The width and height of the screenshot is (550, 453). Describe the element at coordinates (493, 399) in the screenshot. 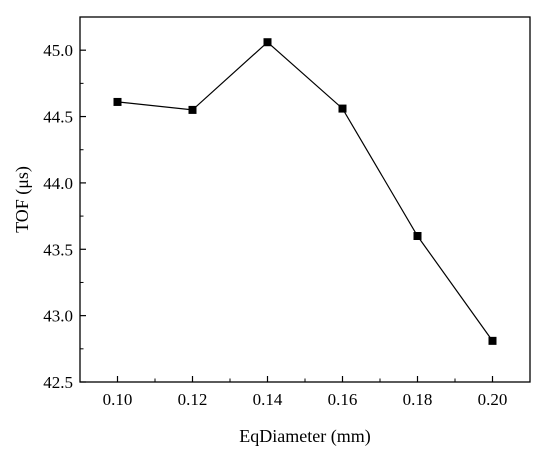

I see `x-tick-label: 0.20` at that location.